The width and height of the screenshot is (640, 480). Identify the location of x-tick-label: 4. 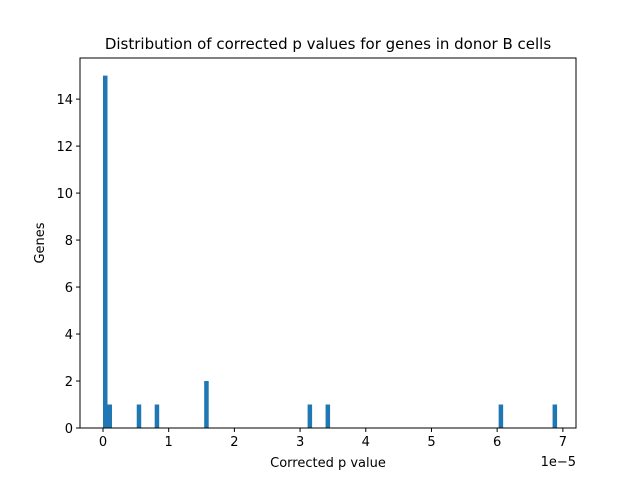
(366, 442).